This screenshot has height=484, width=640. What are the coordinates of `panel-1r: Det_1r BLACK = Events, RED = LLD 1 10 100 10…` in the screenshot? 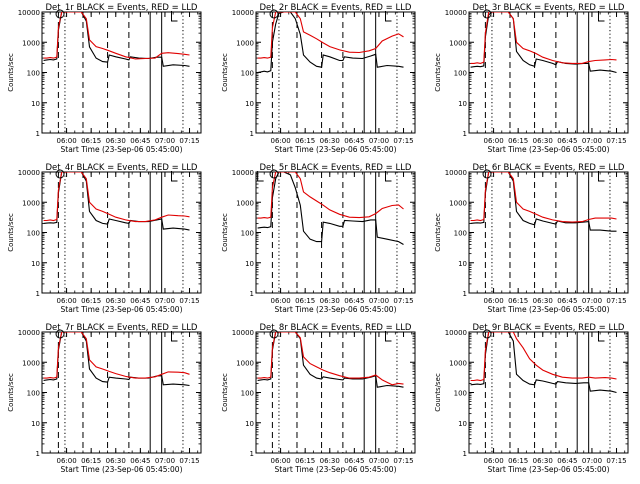 It's located at (104, 78).